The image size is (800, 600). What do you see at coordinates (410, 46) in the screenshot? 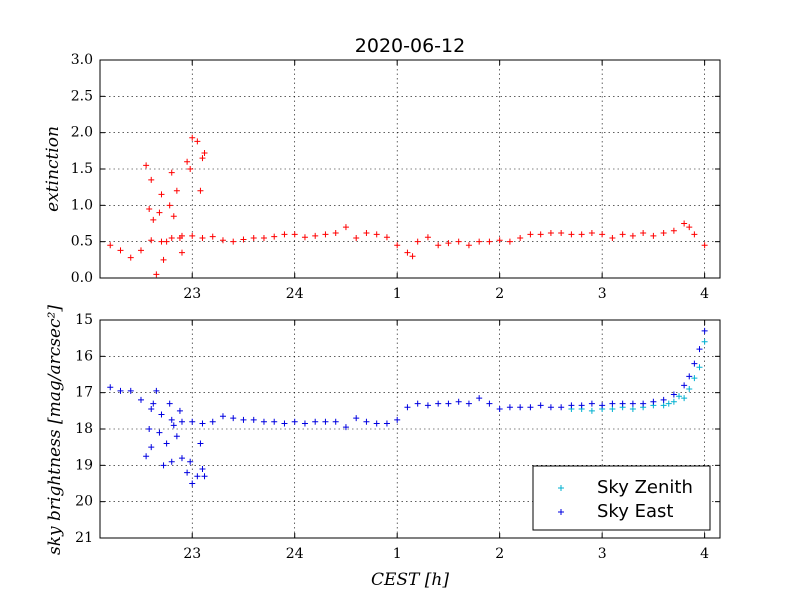
I see `chart-title: 2020-06-12` at bounding box center [410, 46].